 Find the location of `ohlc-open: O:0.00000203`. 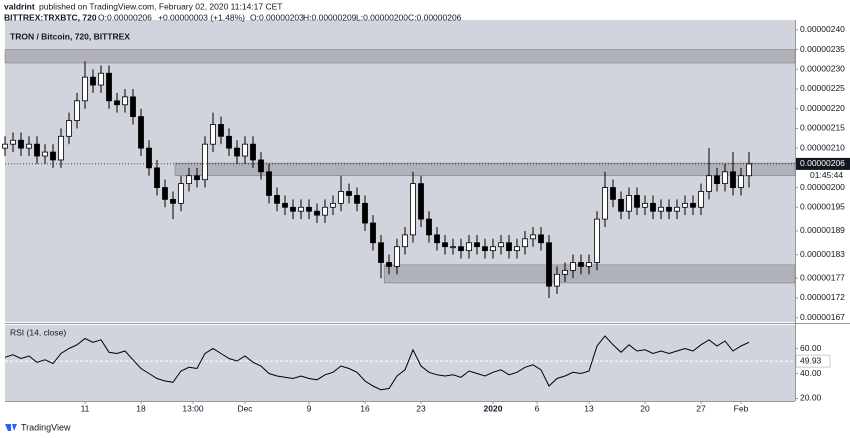

ohlc-open: O:0.00000203 is located at coordinates (277, 17).